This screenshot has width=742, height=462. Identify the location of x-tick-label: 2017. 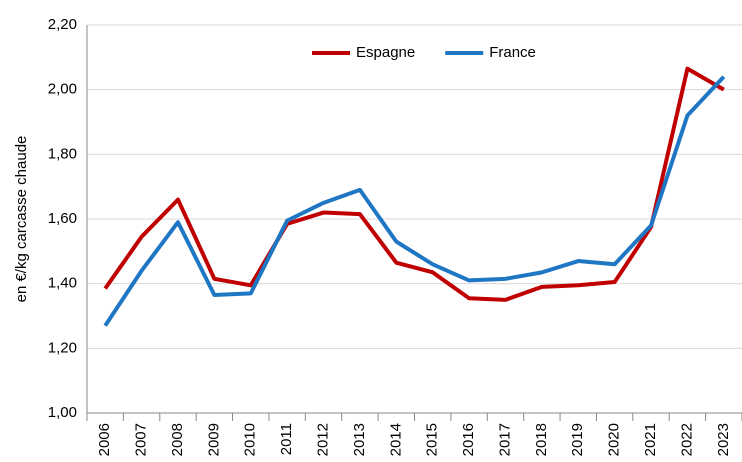
(504, 439).